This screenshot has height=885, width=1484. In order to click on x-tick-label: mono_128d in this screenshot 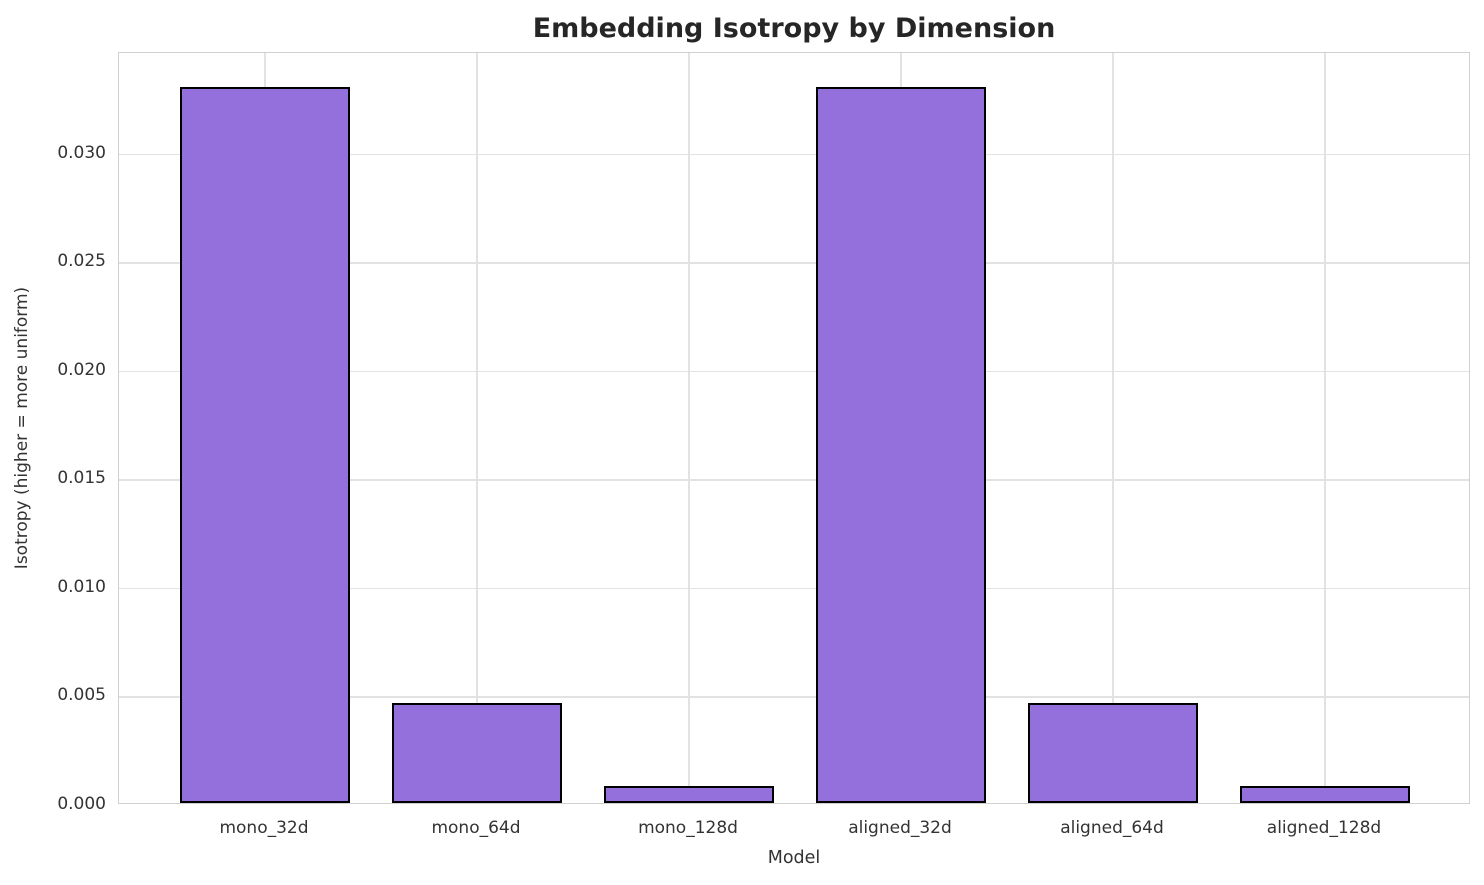, I will do `click(688, 828)`.